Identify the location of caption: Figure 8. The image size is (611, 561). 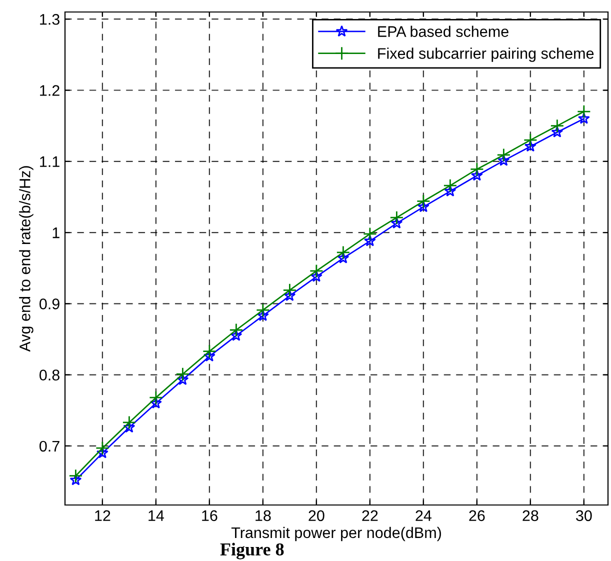
(252, 551).